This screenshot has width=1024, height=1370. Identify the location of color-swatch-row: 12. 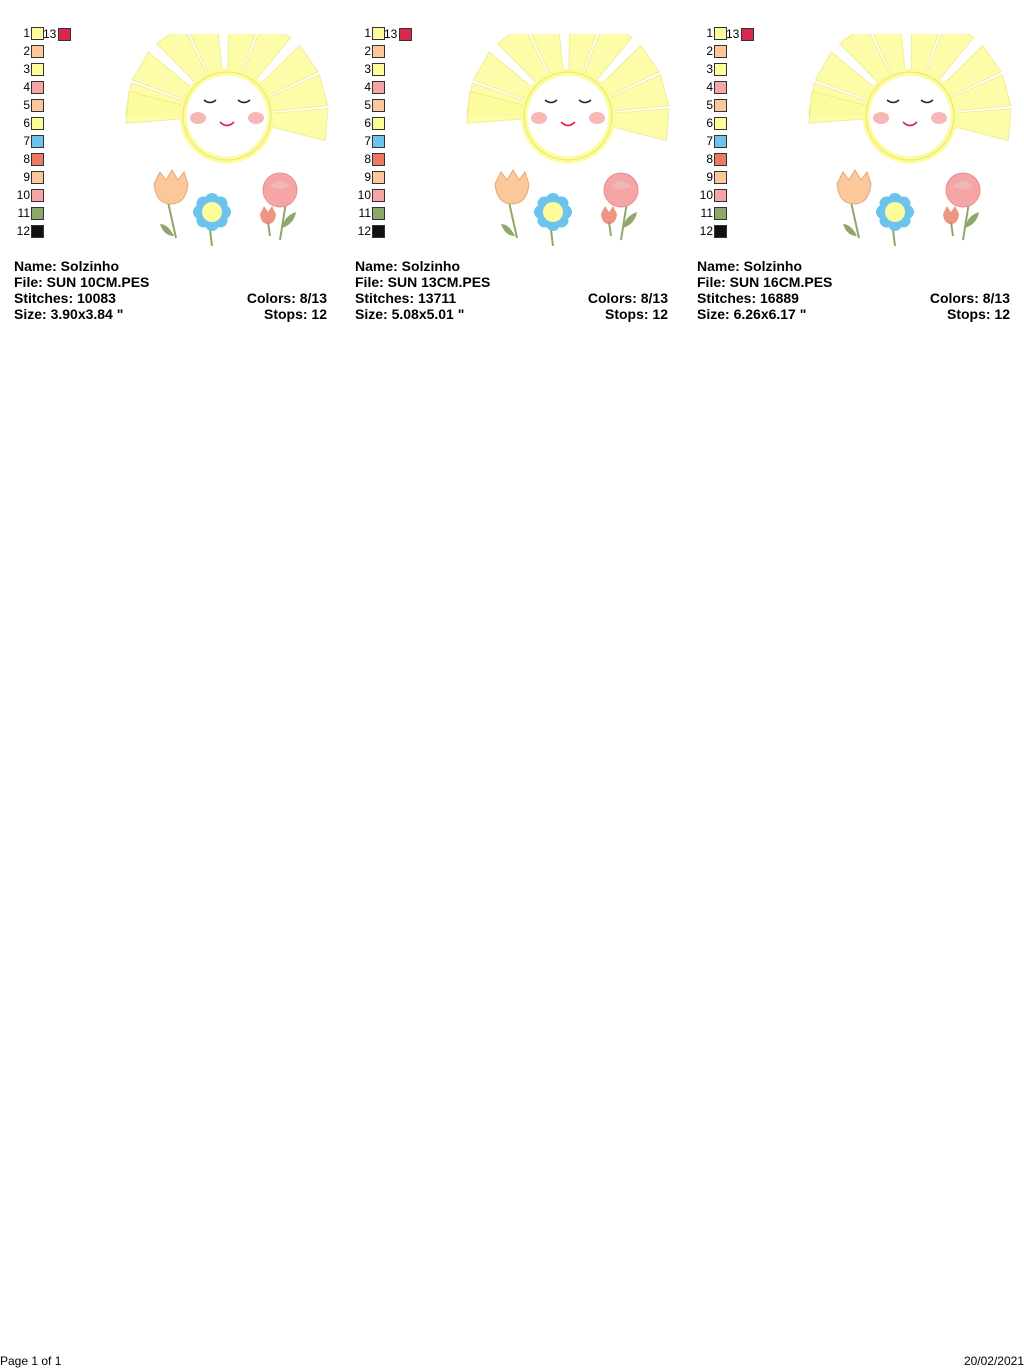
(370, 231).